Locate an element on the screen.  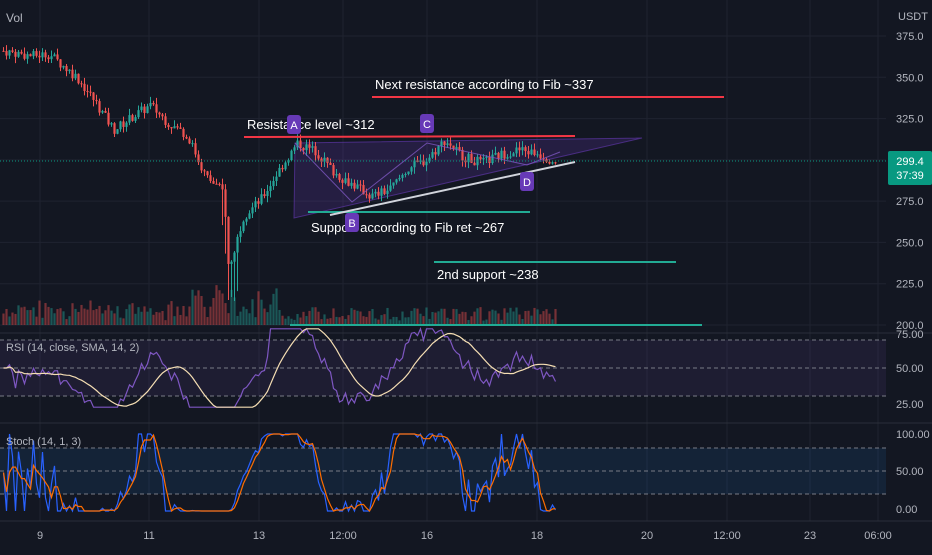
rsi-tick-25: 25.00 is located at coordinates (910, 405).